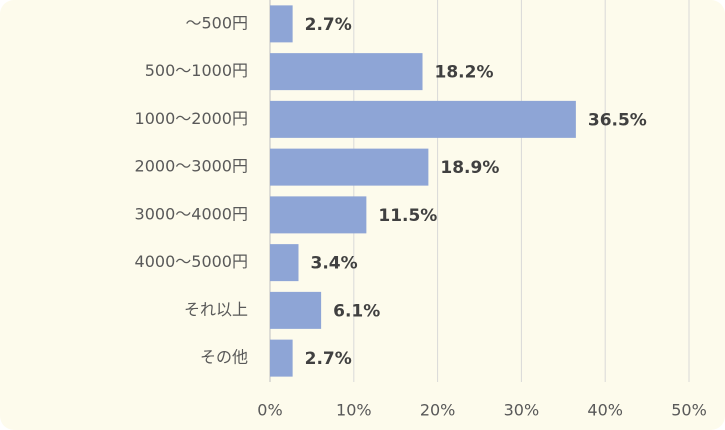  Describe the element at coordinates (333, 264) in the screenshot. I see `data-label: 3.4%` at that location.